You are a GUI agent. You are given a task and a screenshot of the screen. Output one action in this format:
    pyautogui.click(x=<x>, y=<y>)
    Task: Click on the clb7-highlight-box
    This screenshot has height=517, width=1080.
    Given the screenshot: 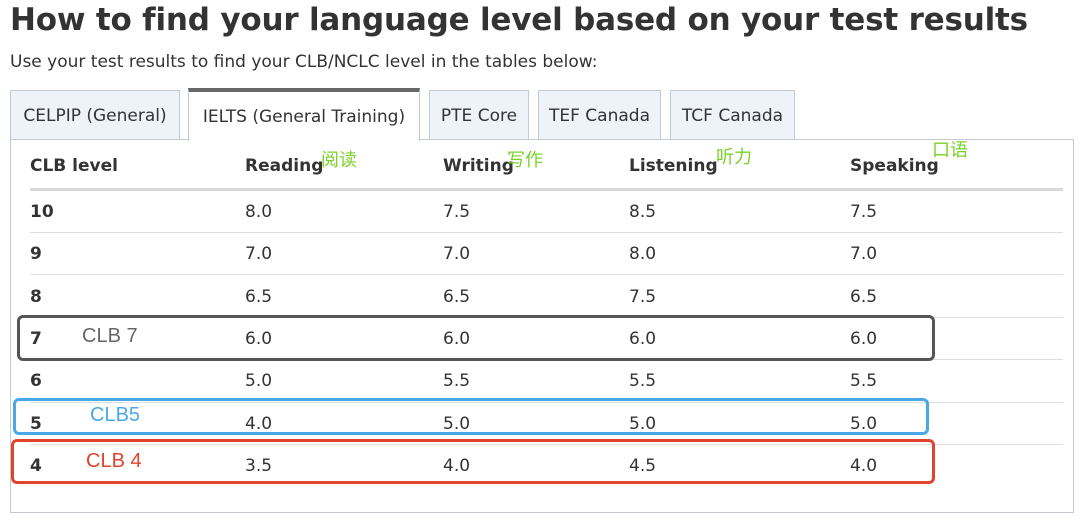 What is the action you would take?
    pyautogui.click(x=476, y=338)
    